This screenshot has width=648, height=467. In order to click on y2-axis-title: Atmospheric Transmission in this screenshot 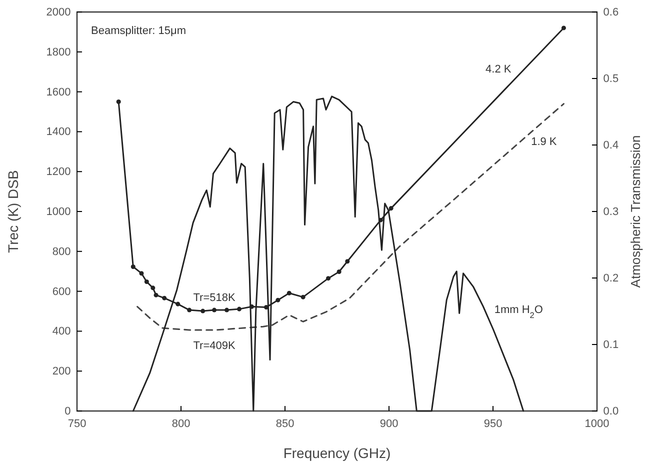, I will do `click(635, 211)`.